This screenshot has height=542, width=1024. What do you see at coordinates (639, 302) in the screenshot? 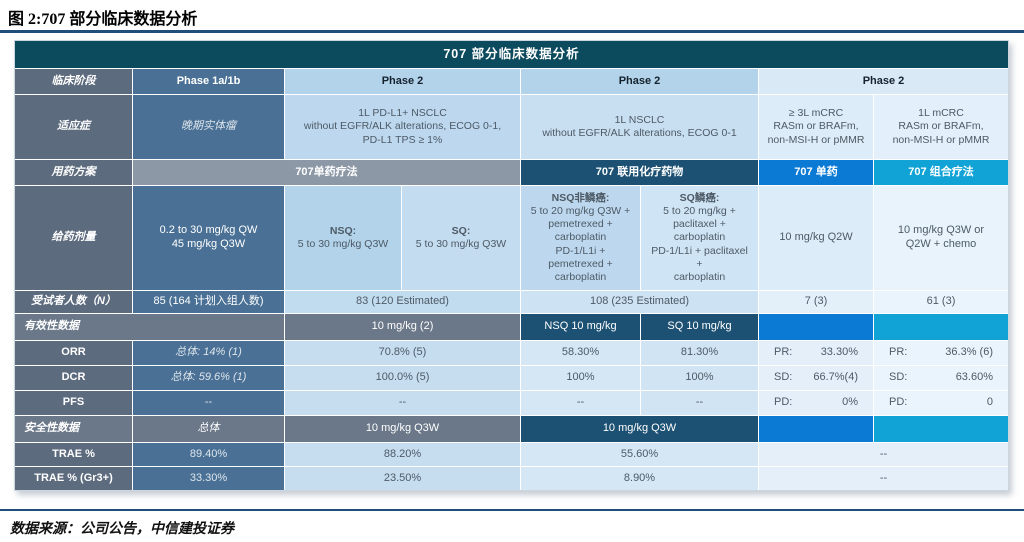
I see `cell-n-nsclc-combo: 108 (235 Estimated)` at bounding box center [639, 302].